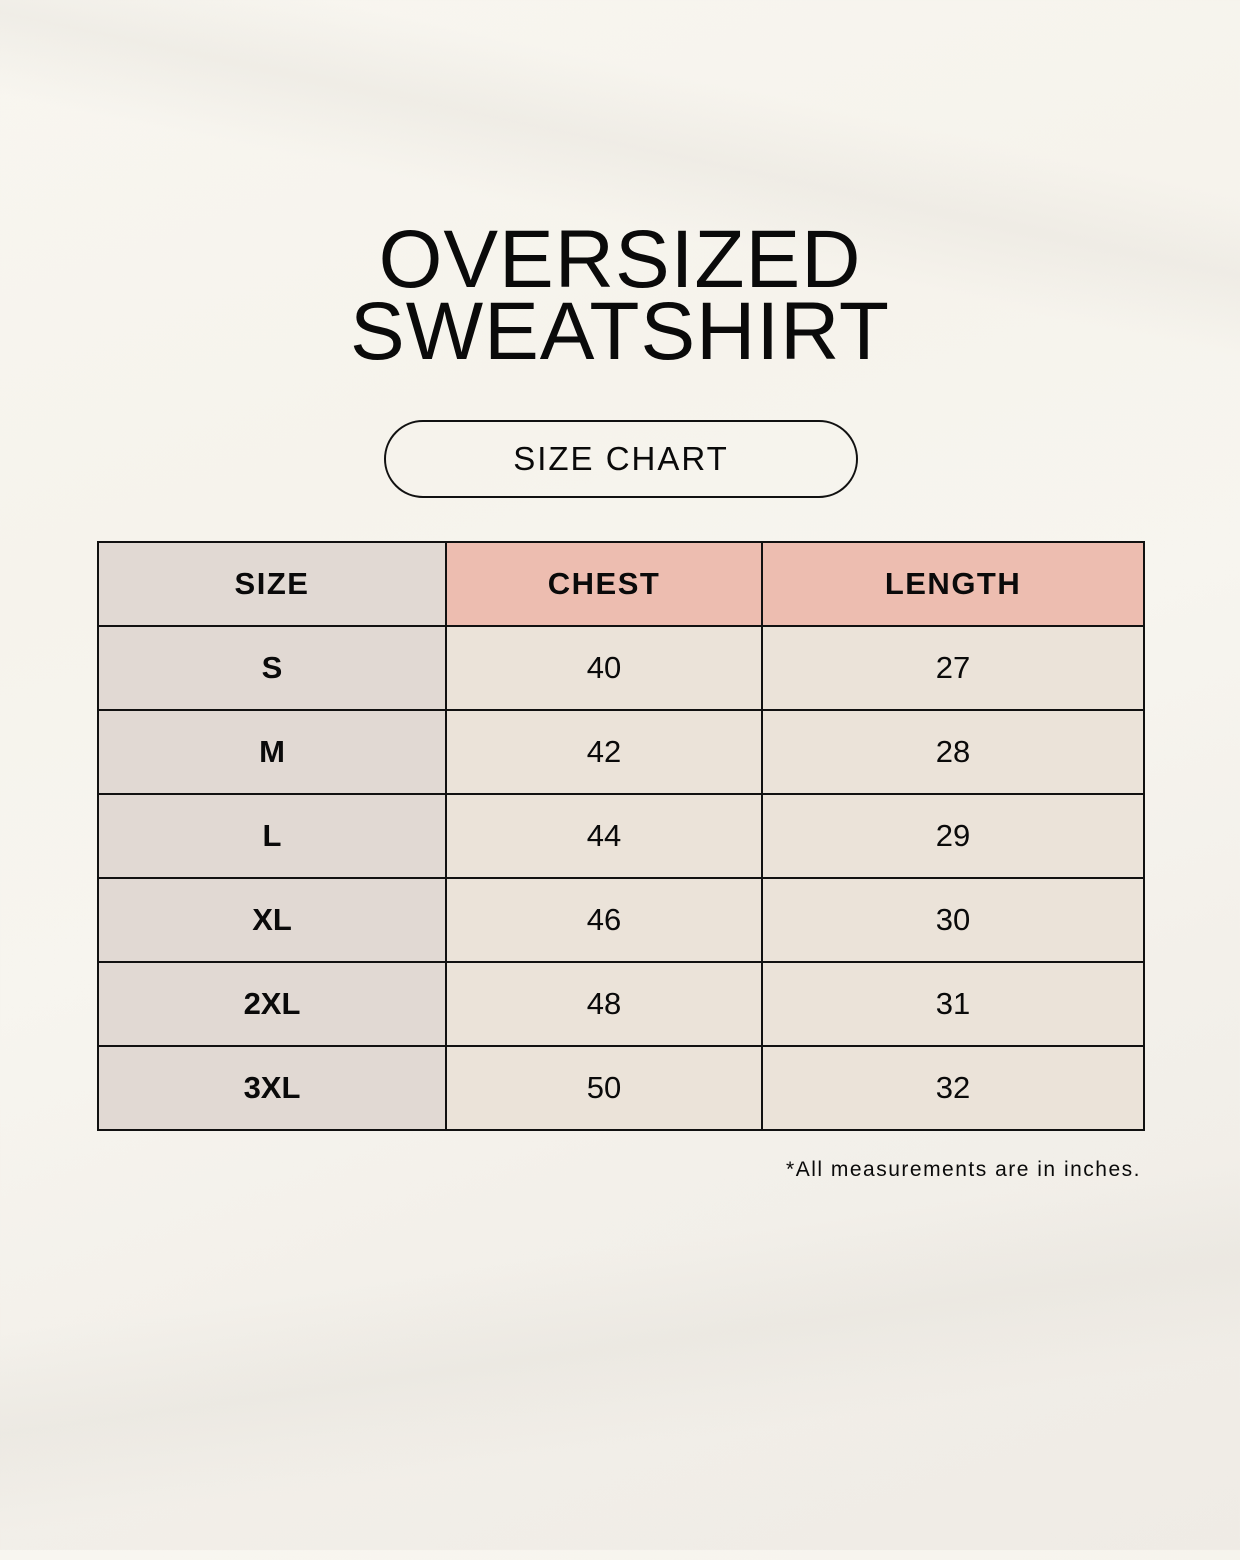  I want to click on size-cell: XL, so click(272, 920).